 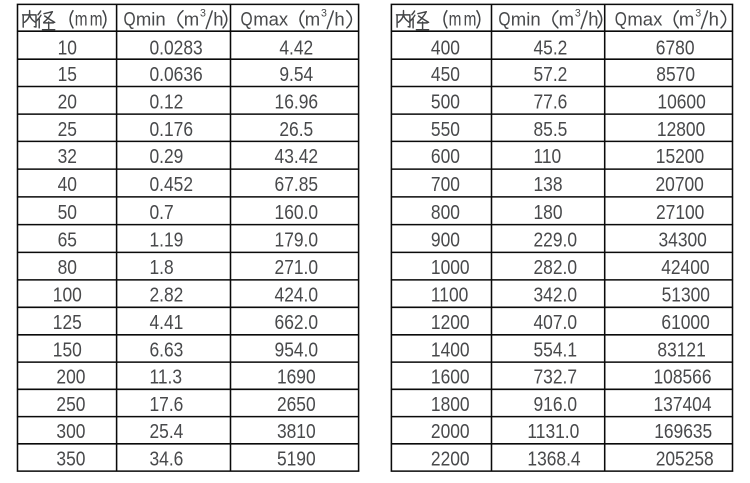 What do you see at coordinates (556, 267) in the screenshot?
I see `svg-text: 282.0` at bounding box center [556, 267].